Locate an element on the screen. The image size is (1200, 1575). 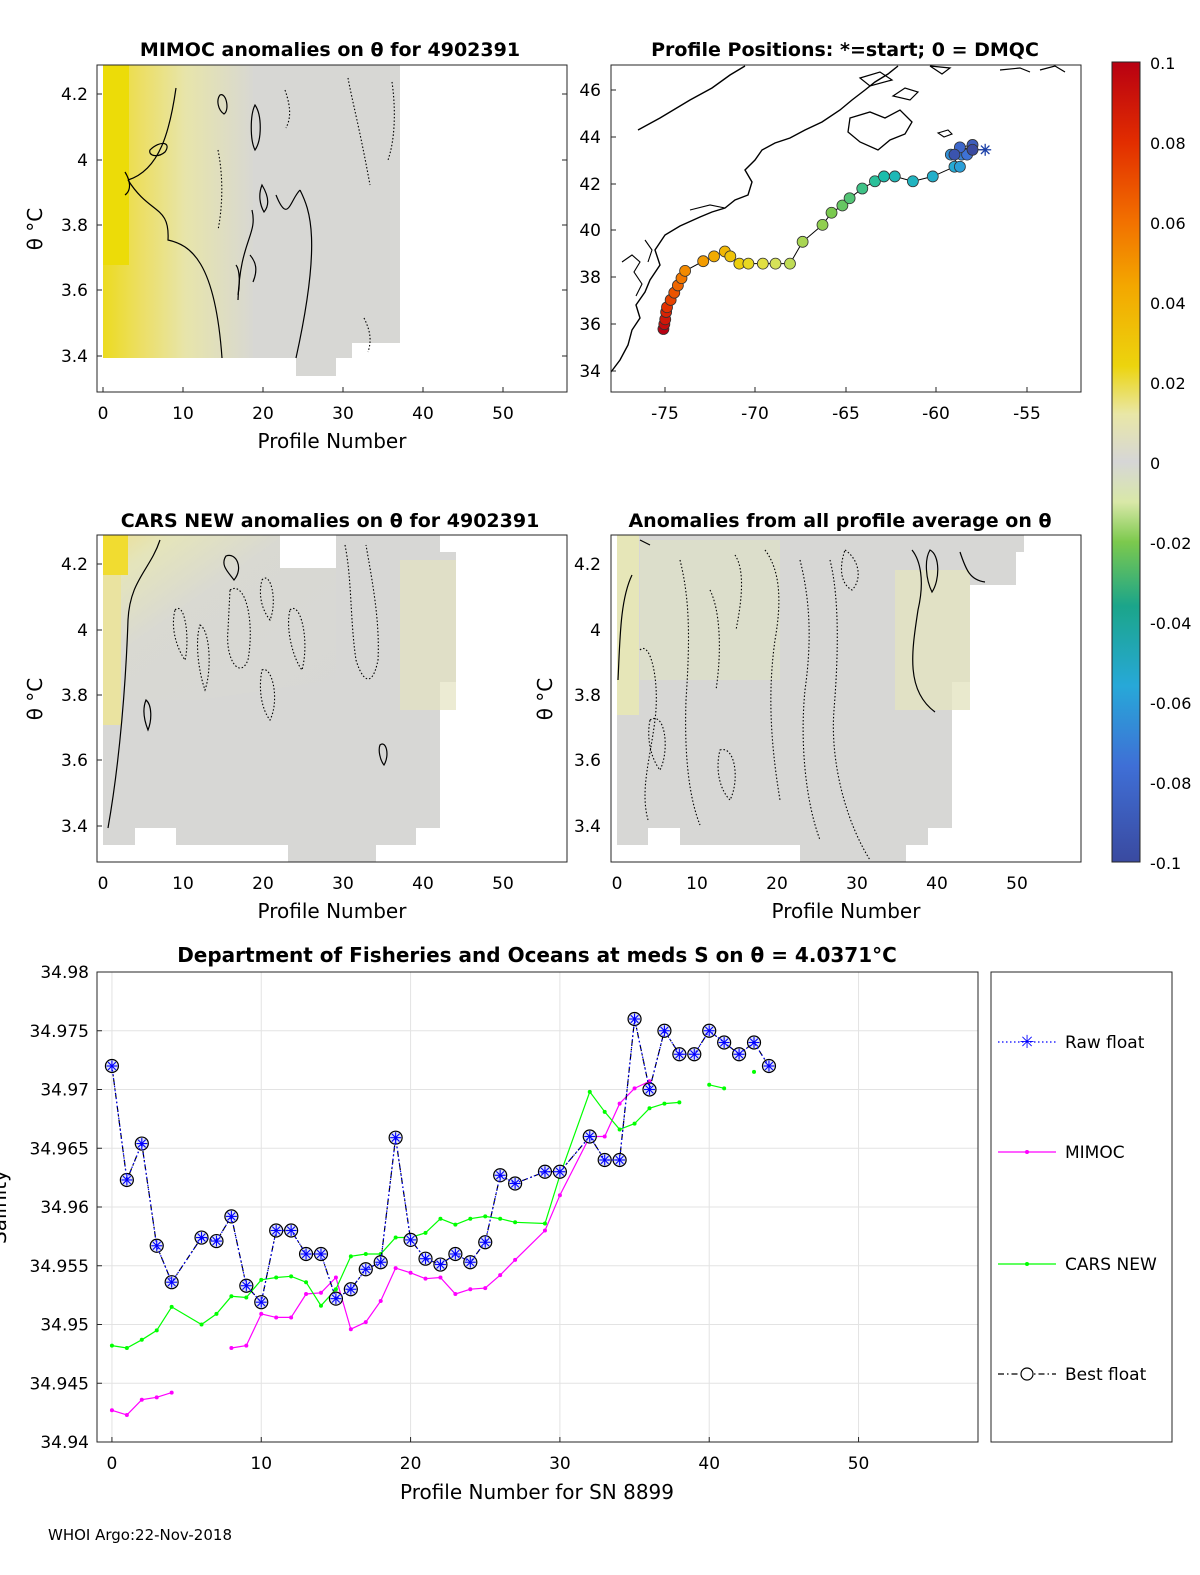
salinity-xtick-label: 10 is located at coordinates (261, 1464).